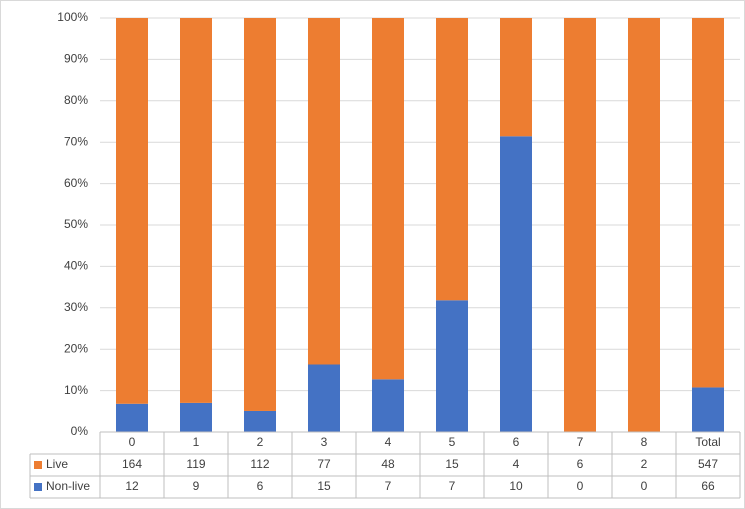 The height and width of the screenshot is (509, 745). Describe the element at coordinates (516, 486) in the screenshot. I see `table-value: 10` at that location.